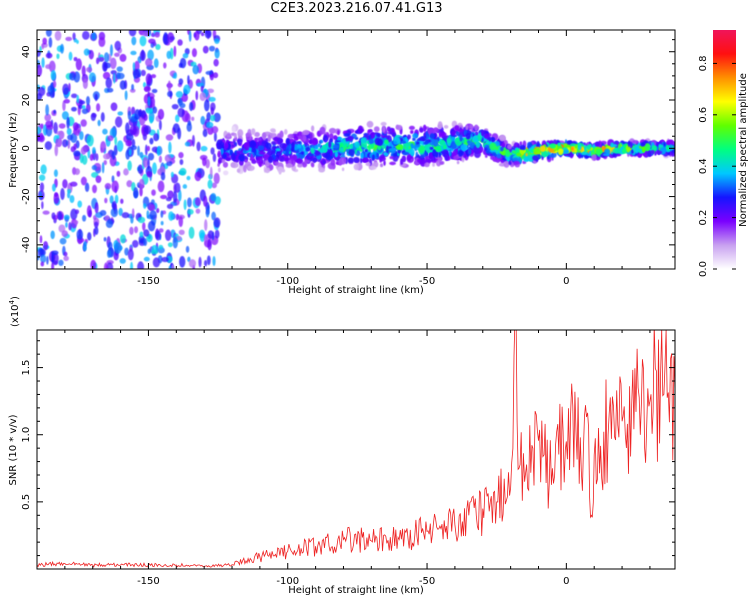 This screenshot has width=750, height=600. Describe the element at coordinates (26, 51) in the screenshot. I see `y-tick-label: 40` at that location.